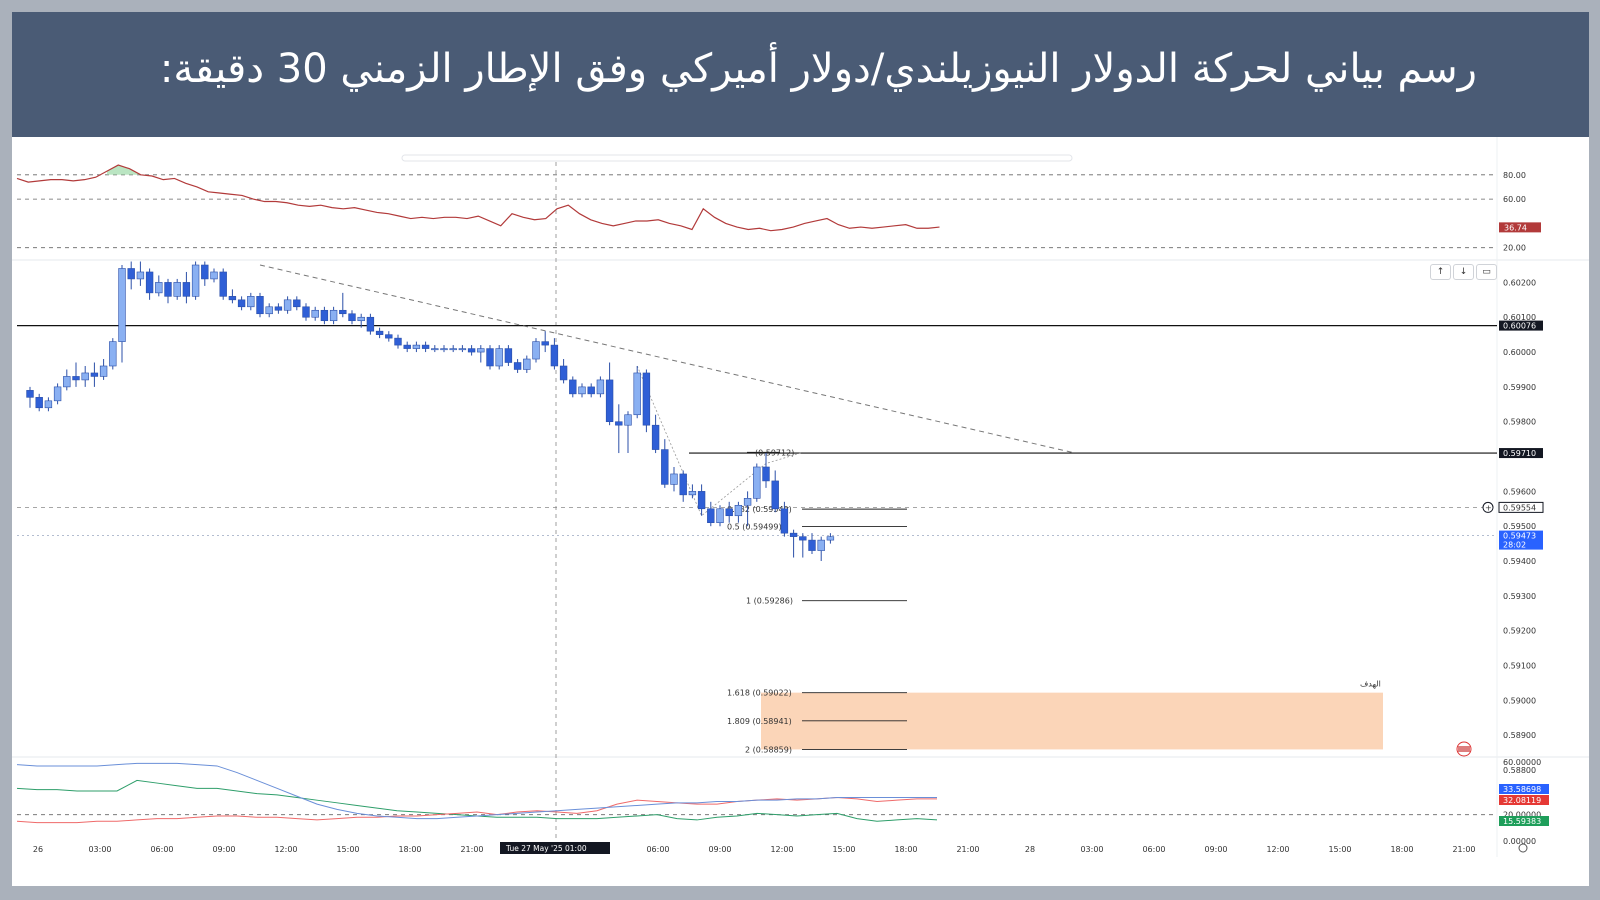 The width and height of the screenshot is (1600, 900). I want to click on fib-level-label: 1.809 (0.58941), so click(759, 721).